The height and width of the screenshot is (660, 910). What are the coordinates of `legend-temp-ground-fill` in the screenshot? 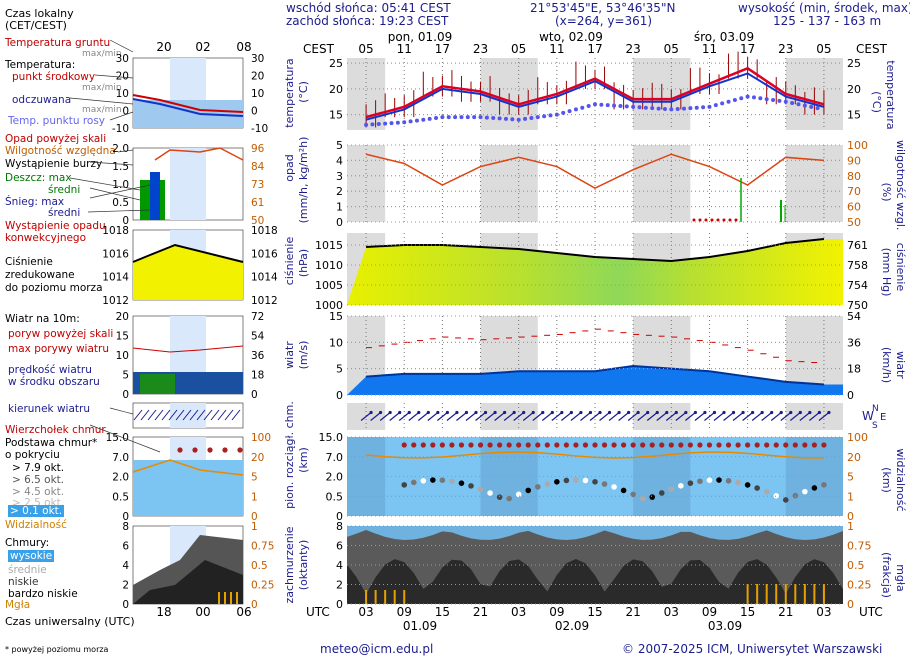 It's located at (188, 114).